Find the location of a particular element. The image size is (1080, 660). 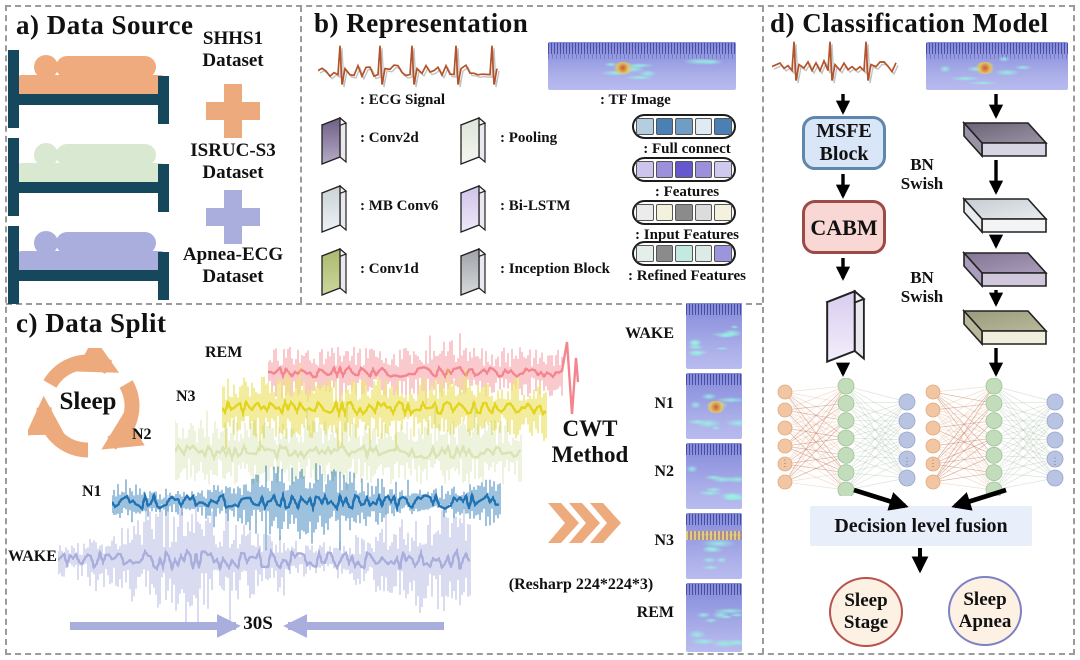

ecg-signal-image is located at coordinates (409, 66).